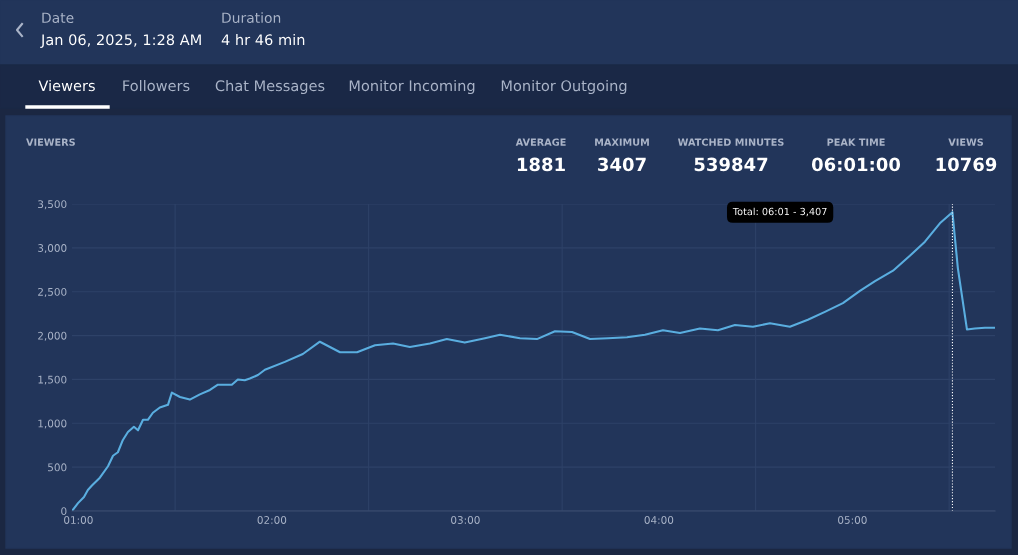  I want to click on y-tick-label: 500, so click(57, 467).